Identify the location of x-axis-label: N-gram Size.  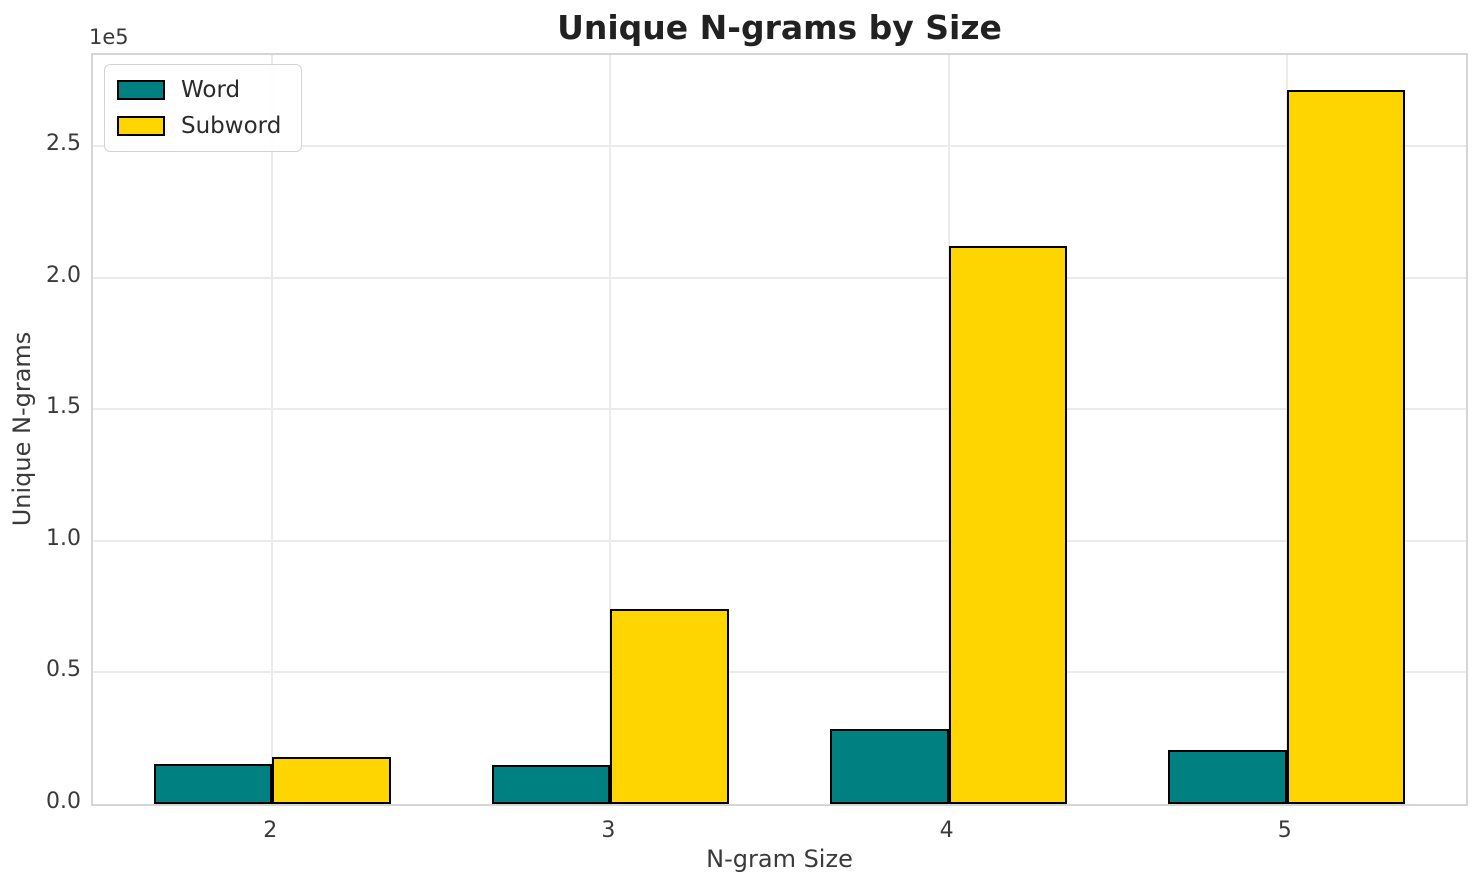
(779, 859).